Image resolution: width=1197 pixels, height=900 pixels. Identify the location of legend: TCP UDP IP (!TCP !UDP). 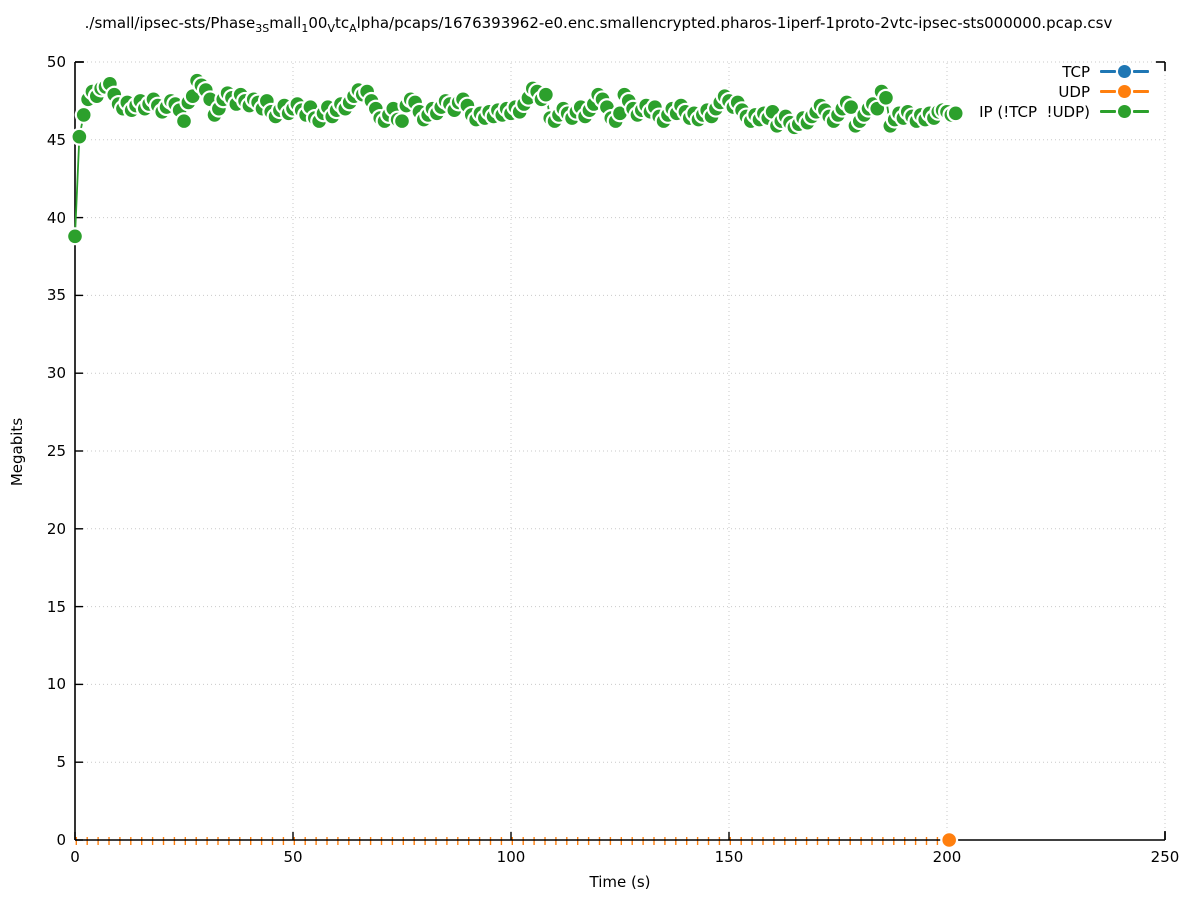
(1064, 91).